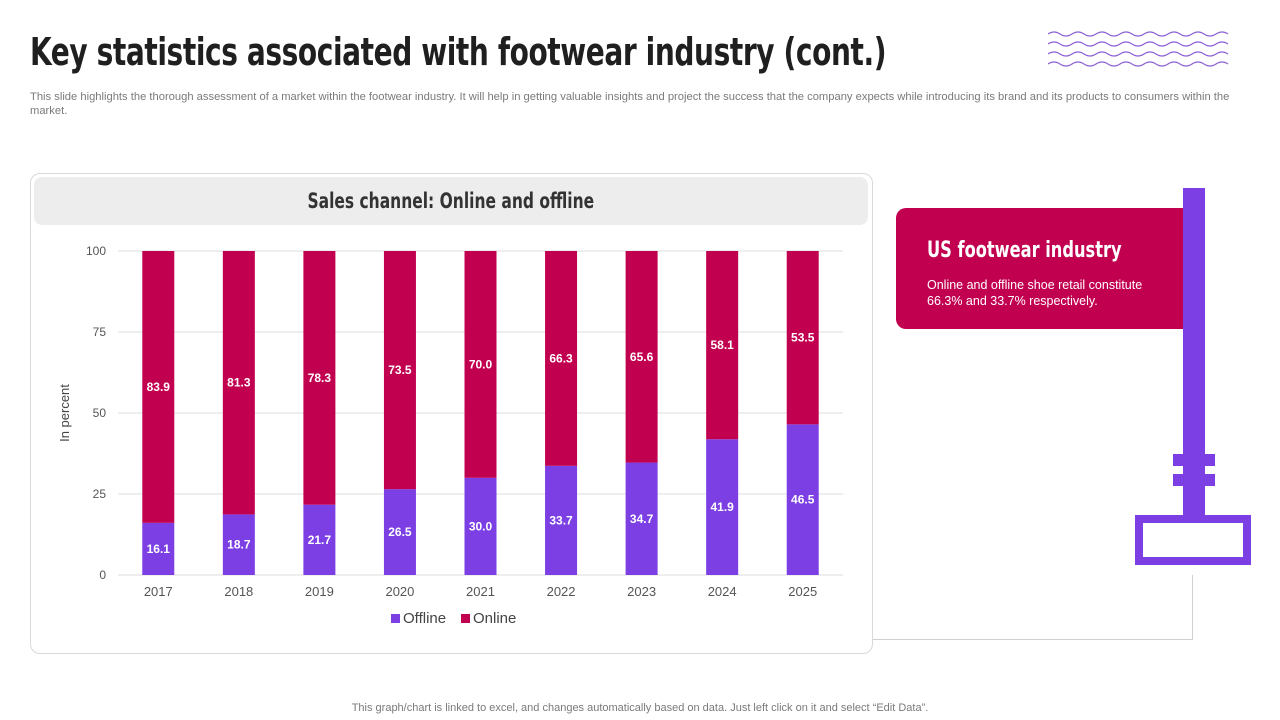 The width and height of the screenshot is (1280, 720). I want to click on bar-online-2020, so click(399, 370).